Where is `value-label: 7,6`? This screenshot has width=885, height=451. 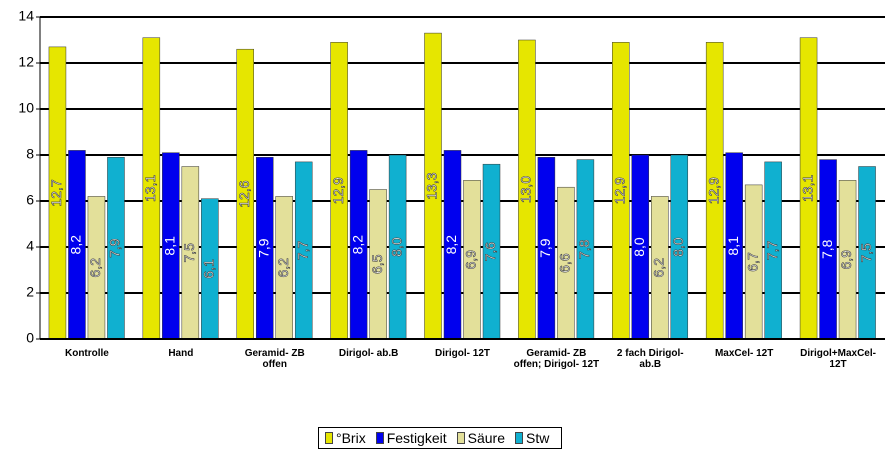
value-label: 7,6 is located at coordinates (490, 252).